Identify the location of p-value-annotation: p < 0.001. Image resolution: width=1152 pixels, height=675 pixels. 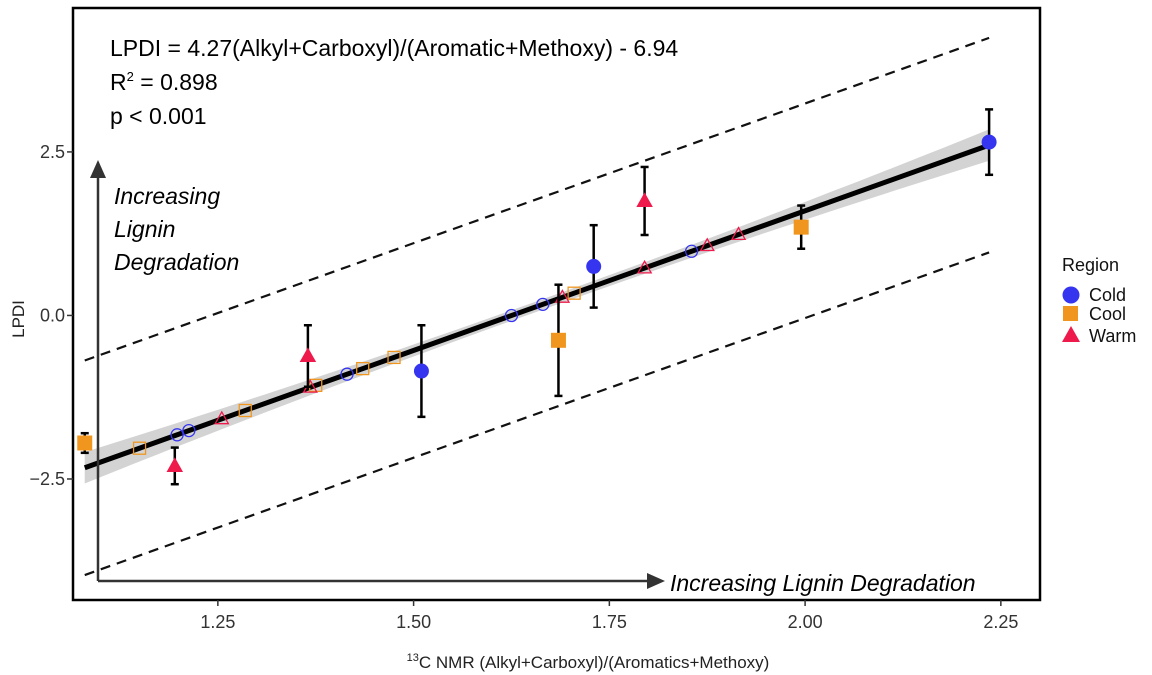
(158, 116).